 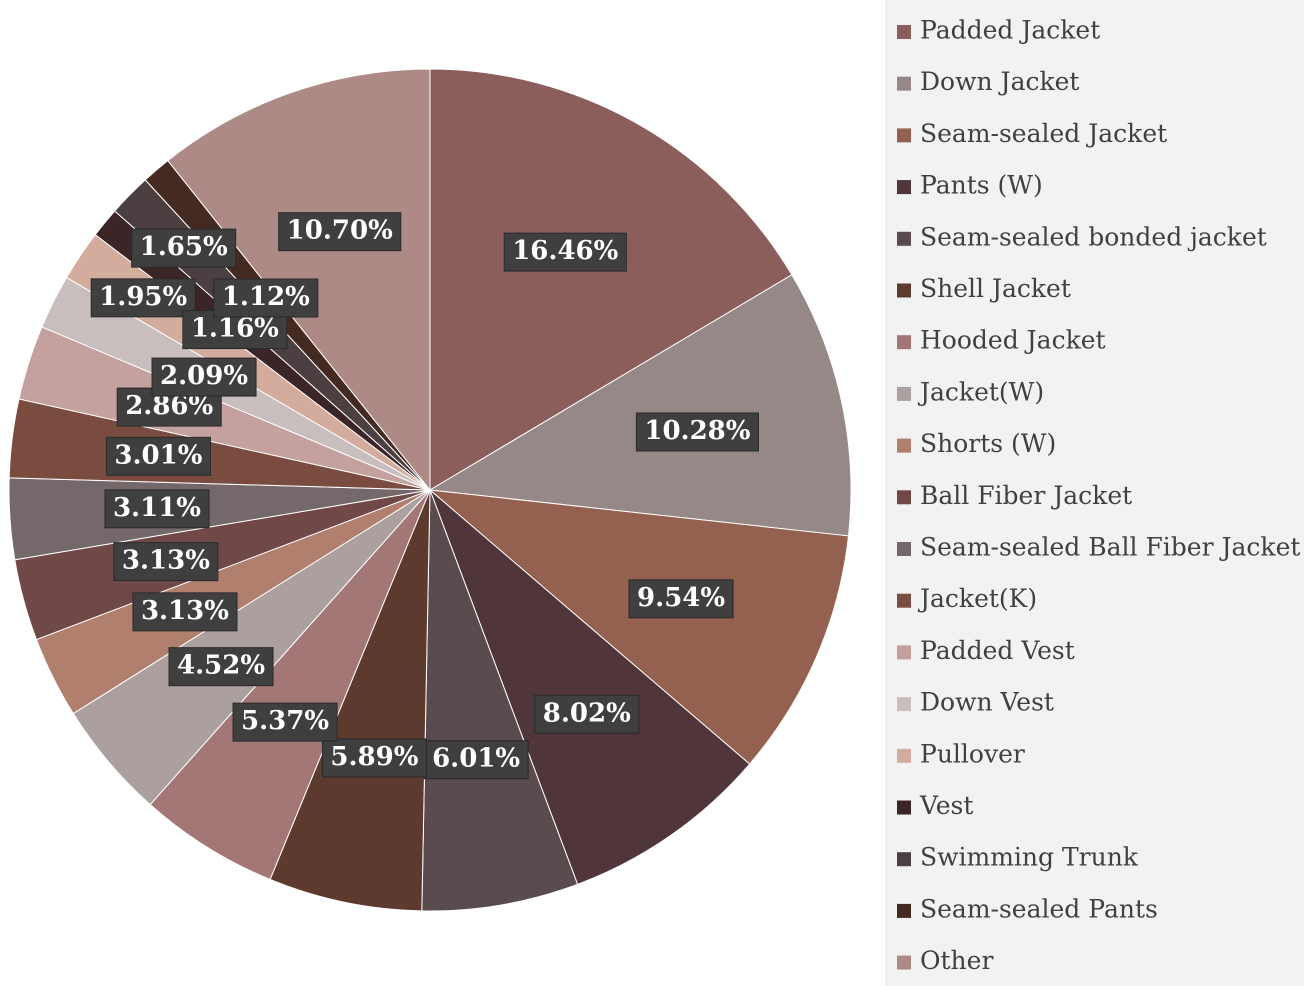 What do you see at coordinates (1026, 495) in the screenshot?
I see `legend-label: Ball Fiber Jacket` at bounding box center [1026, 495].